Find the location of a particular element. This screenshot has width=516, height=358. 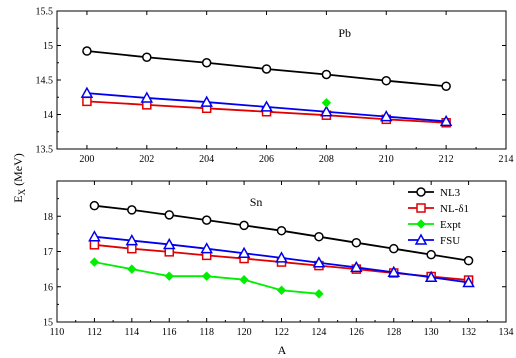

shared-x-axis-title: A is located at coordinates (282, 350).